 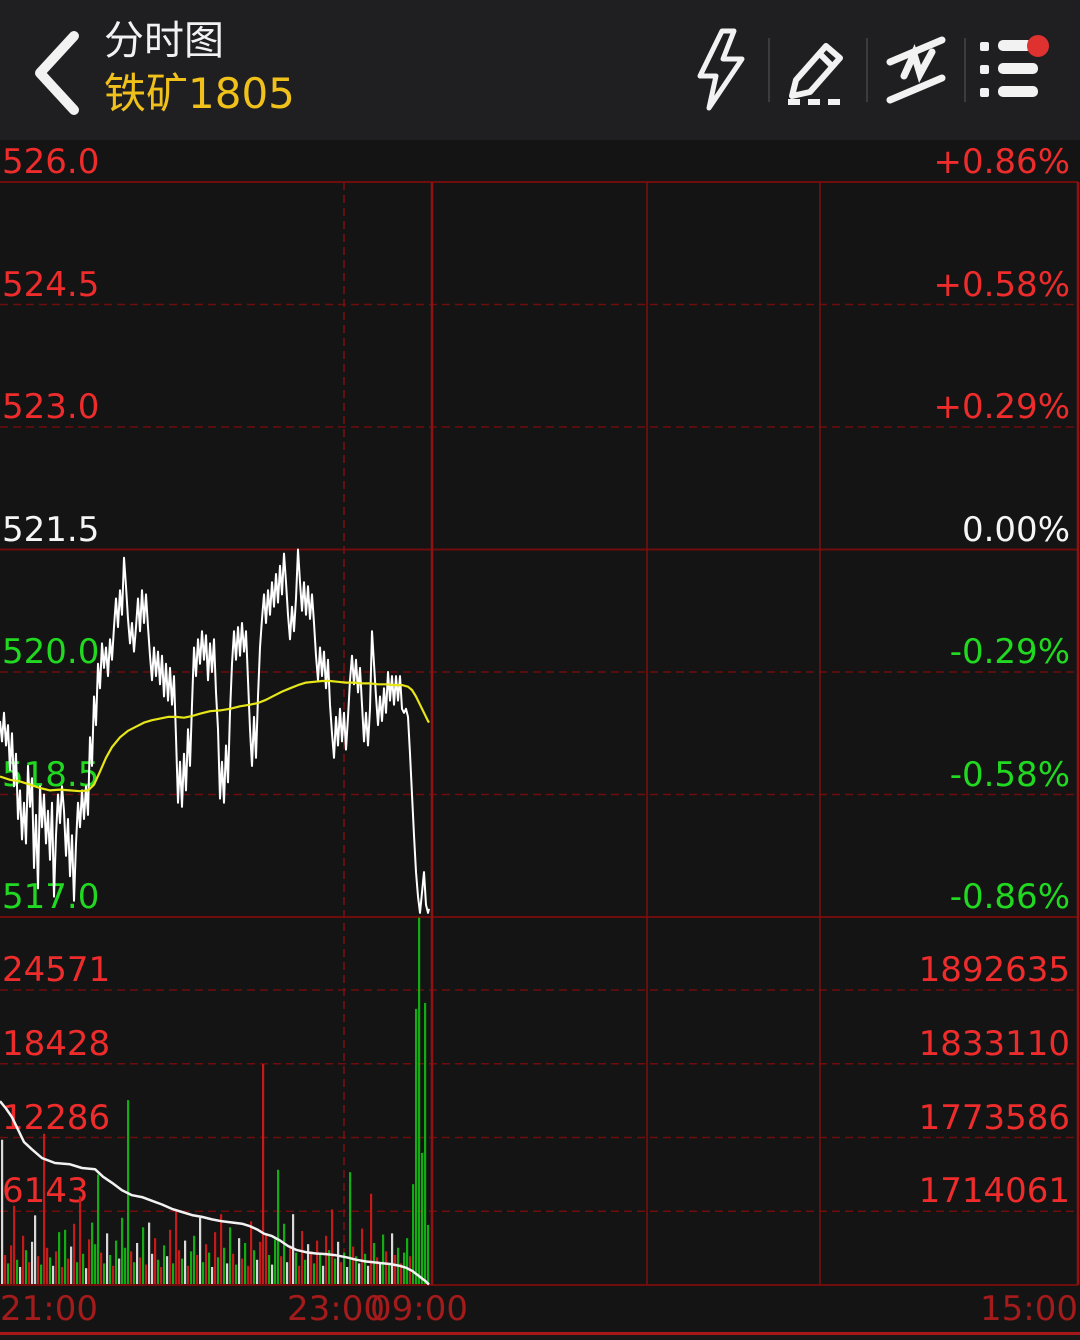 I want to click on notification-dot, so click(x=1038, y=46).